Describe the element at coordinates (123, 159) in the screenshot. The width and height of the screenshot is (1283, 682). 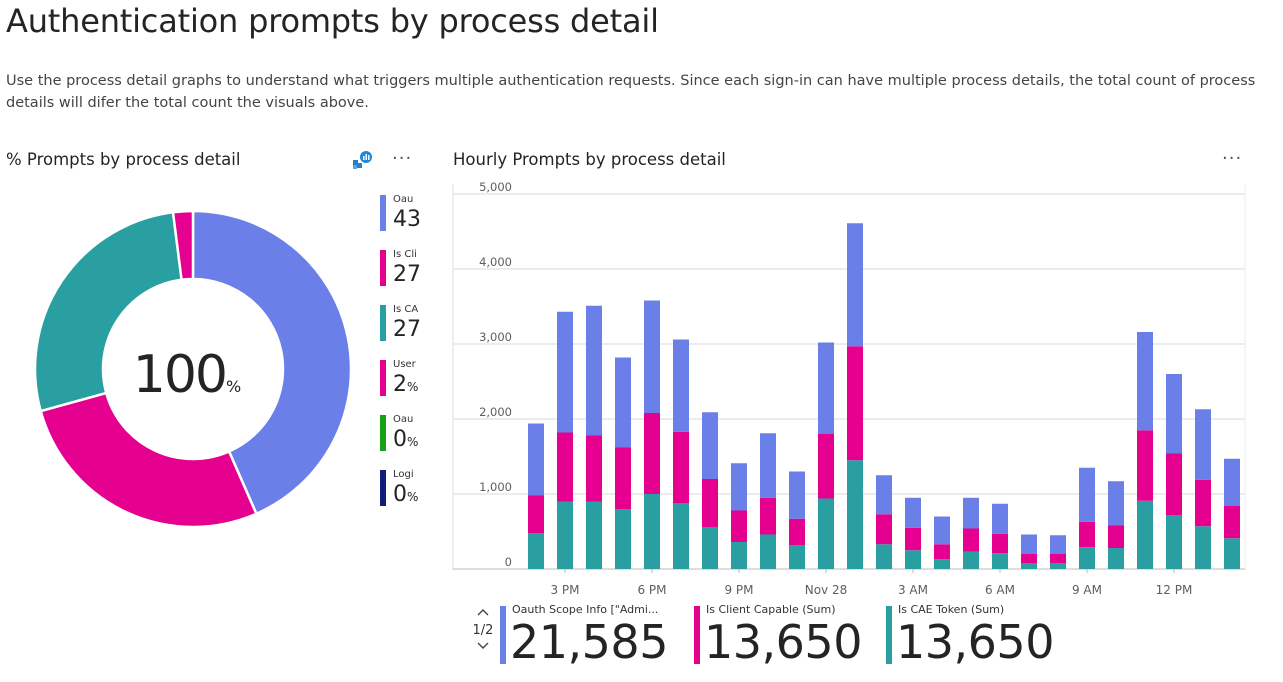
I see `donut-card-title: % Prompts by process detail` at that location.